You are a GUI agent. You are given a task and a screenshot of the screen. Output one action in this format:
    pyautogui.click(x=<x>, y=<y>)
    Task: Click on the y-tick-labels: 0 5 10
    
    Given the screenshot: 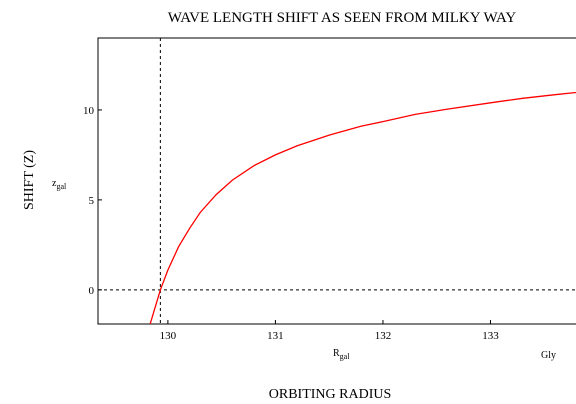 What is the action you would take?
    pyautogui.click(x=92, y=201)
    